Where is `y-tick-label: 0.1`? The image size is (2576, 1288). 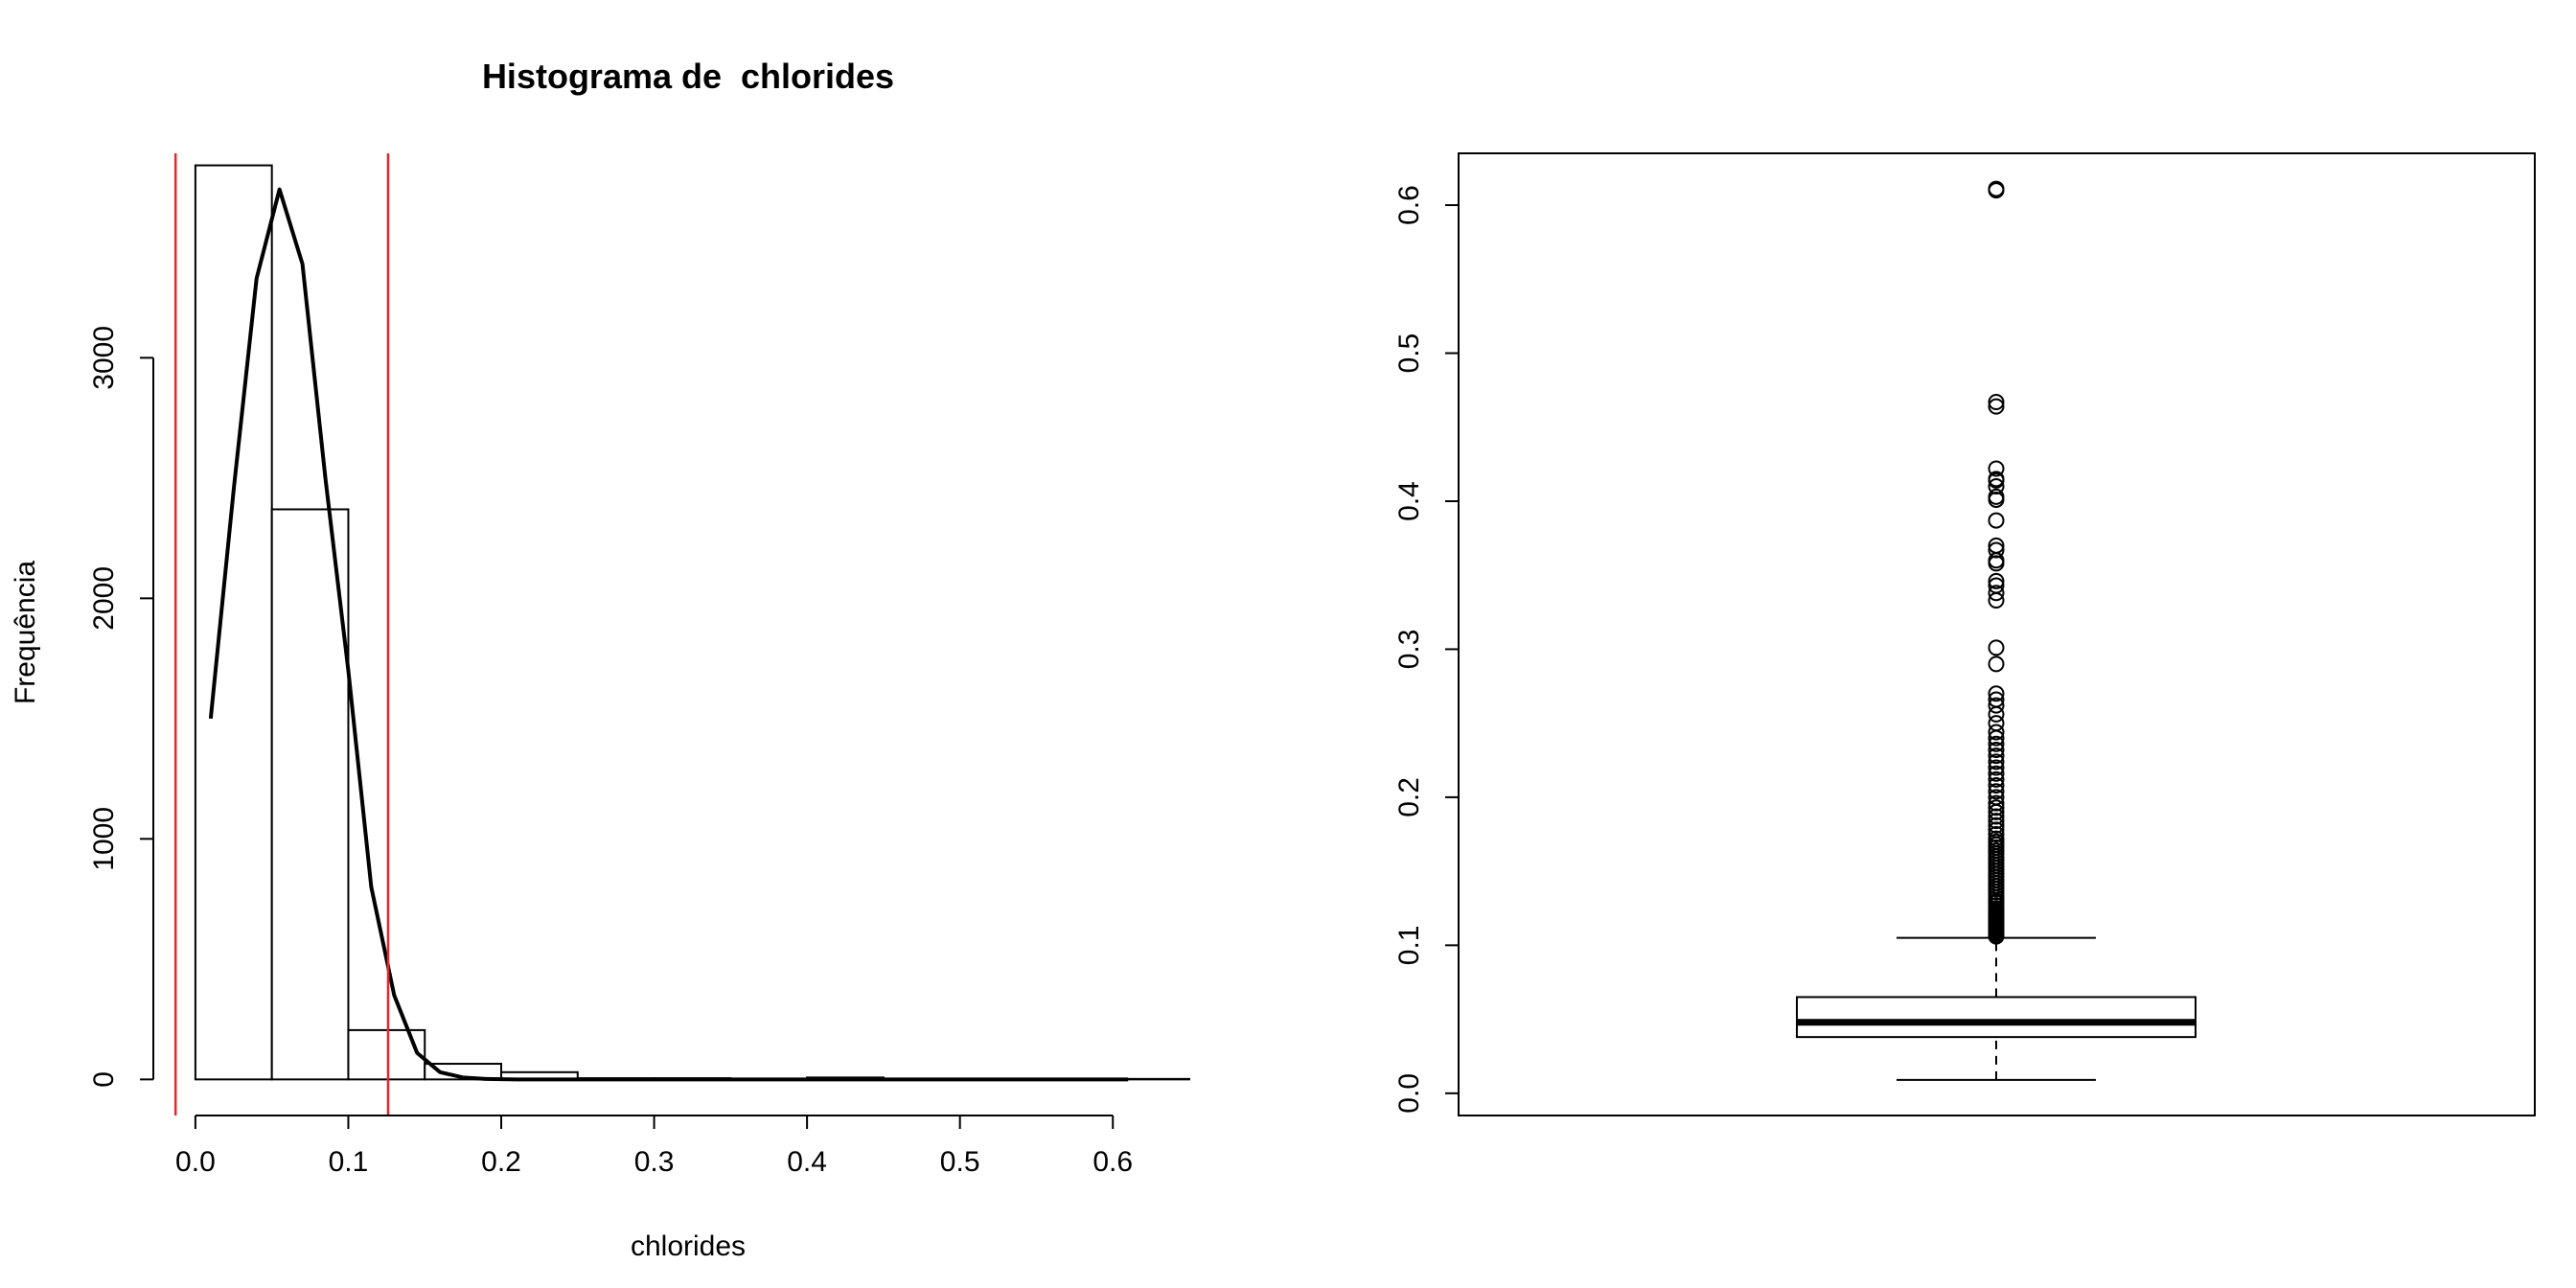 y-tick-label: 0.1 is located at coordinates (1409, 946).